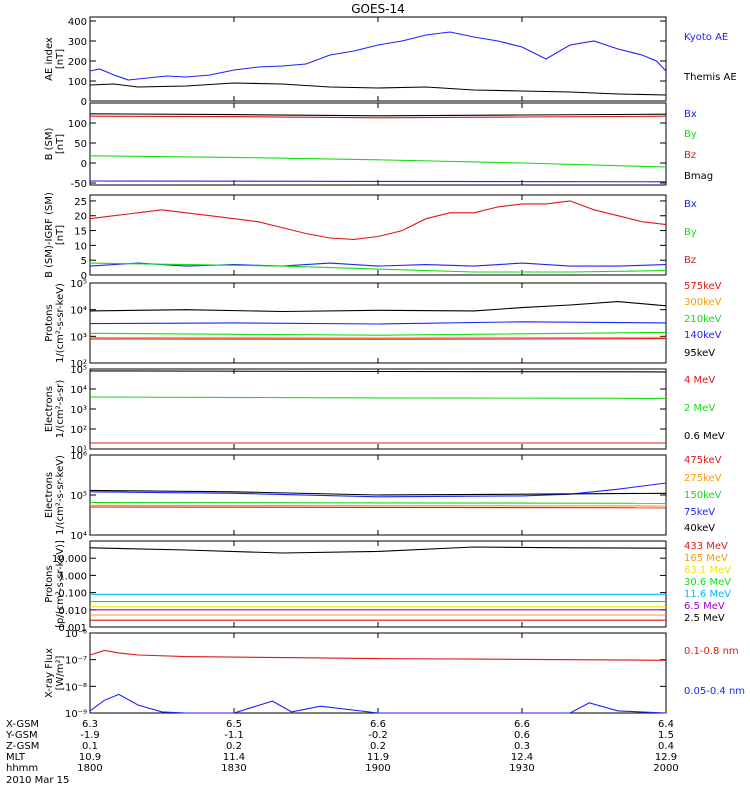 This screenshot has width=750, height=800. Describe the element at coordinates (698, 176) in the screenshot. I see `legend-entry: Bmag` at that location.